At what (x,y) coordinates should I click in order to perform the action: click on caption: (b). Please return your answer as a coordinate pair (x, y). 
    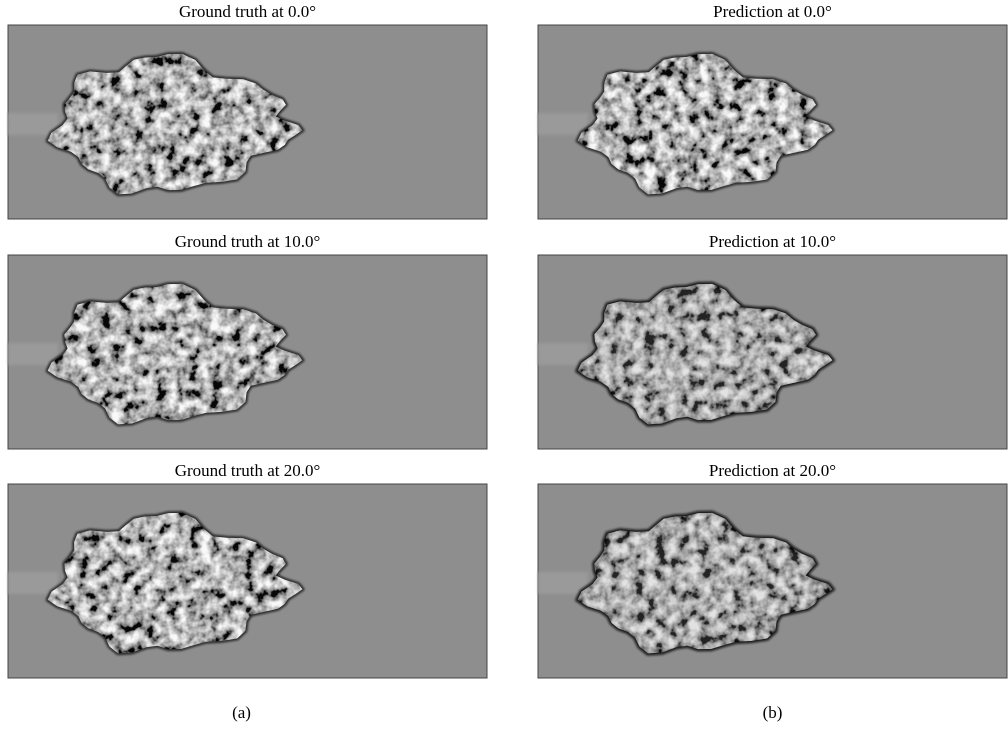
    Looking at the image, I should click on (773, 712).